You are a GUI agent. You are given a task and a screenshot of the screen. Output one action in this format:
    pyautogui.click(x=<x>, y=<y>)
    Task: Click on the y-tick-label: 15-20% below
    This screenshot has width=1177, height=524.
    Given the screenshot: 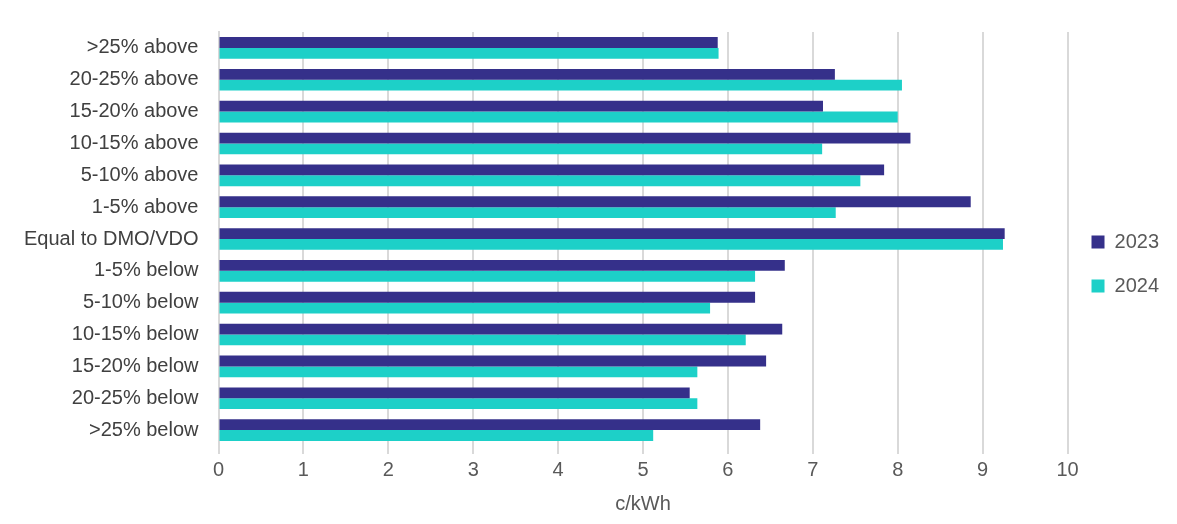 What is the action you would take?
    pyautogui.click(x=135, y=364)
    